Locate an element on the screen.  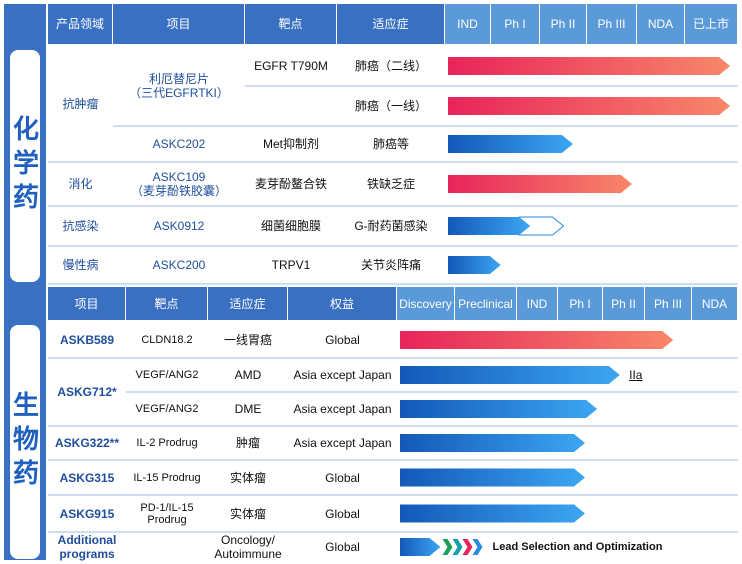
project: ASKC202 is located at coordinates (179, 144).